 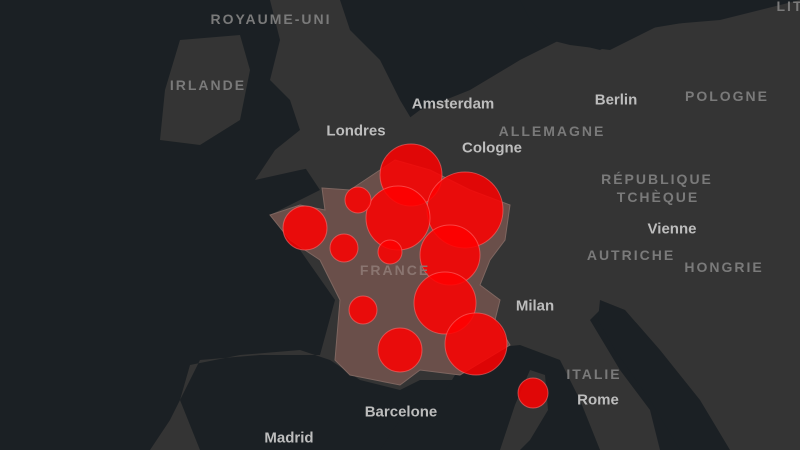 What do you see at coordinates (356, 131) in the screenshot?
I see `label-city: Londres` at bounding box center [356, 131].